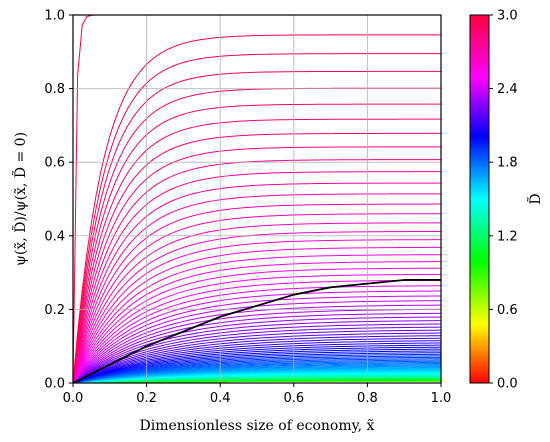 The image size is (550, 442). I want to click on colorbar-tick-label: 1.2, so click(507, 236).